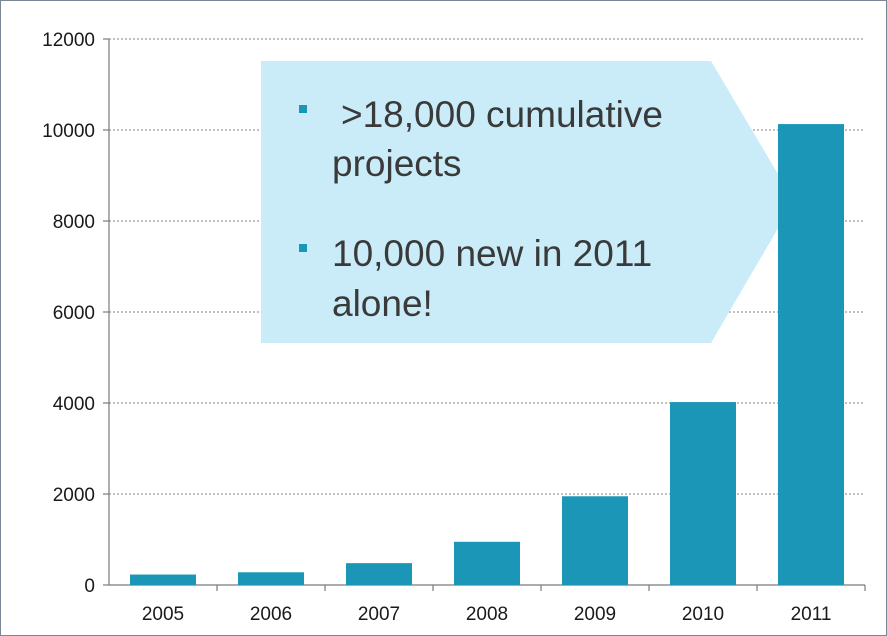  I want to click on x-tick-label: 2008, so click(487, 614).